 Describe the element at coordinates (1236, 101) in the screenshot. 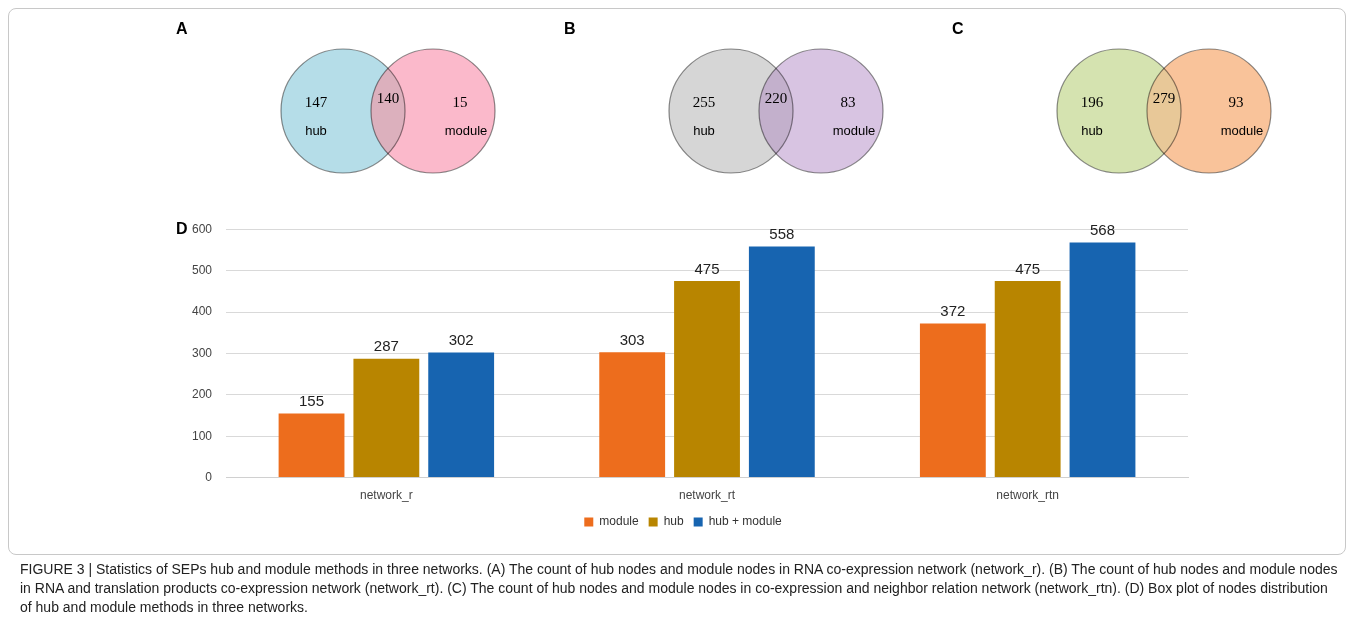

I see `data-label: 93` at that location.